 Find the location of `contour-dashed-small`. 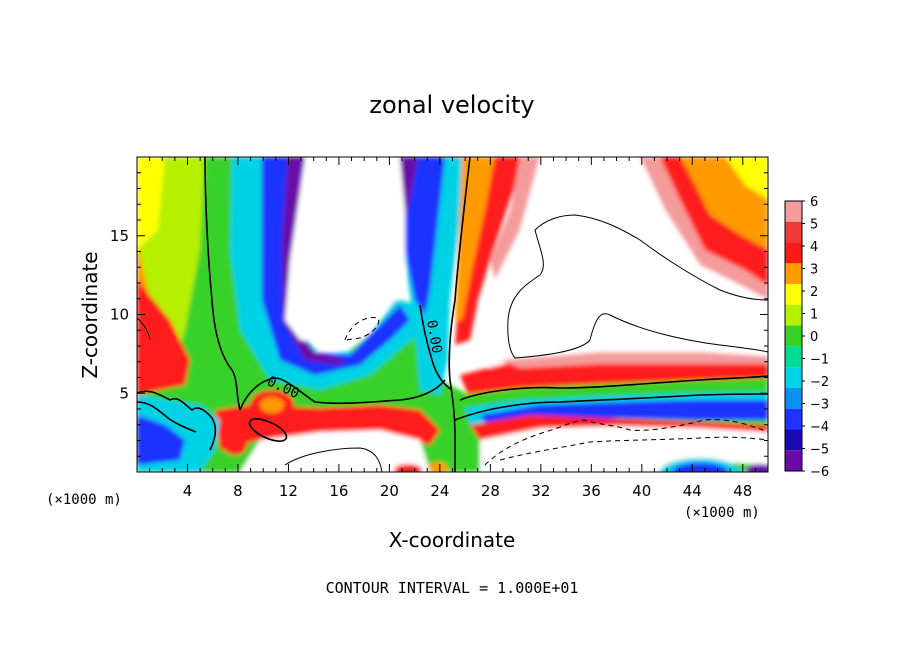

contour-dashed-small is located at coordinates (362, 328).